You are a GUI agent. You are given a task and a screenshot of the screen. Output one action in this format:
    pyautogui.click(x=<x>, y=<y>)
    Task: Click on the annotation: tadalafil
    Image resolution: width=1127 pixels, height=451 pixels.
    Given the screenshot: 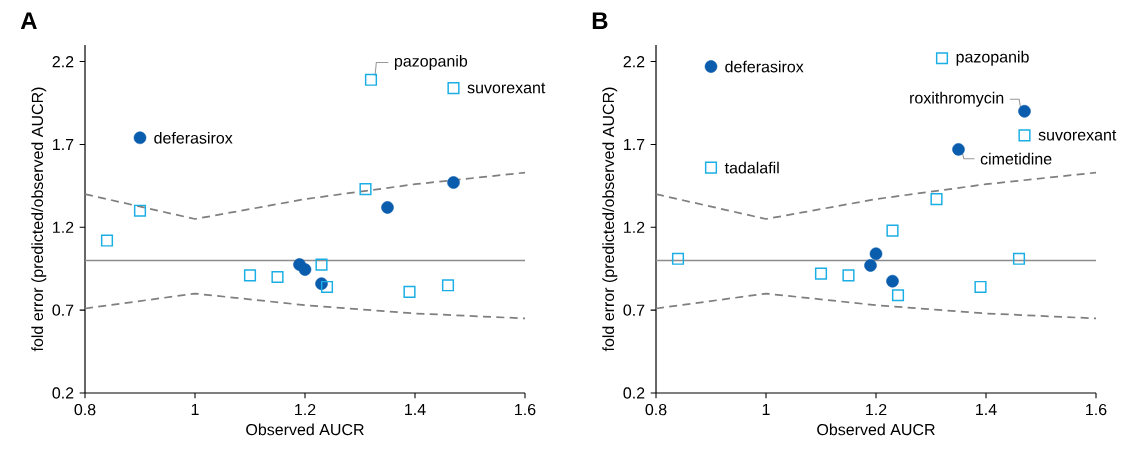 What is the action you would take?
    pyautogui.click(x=751, y=167)
    